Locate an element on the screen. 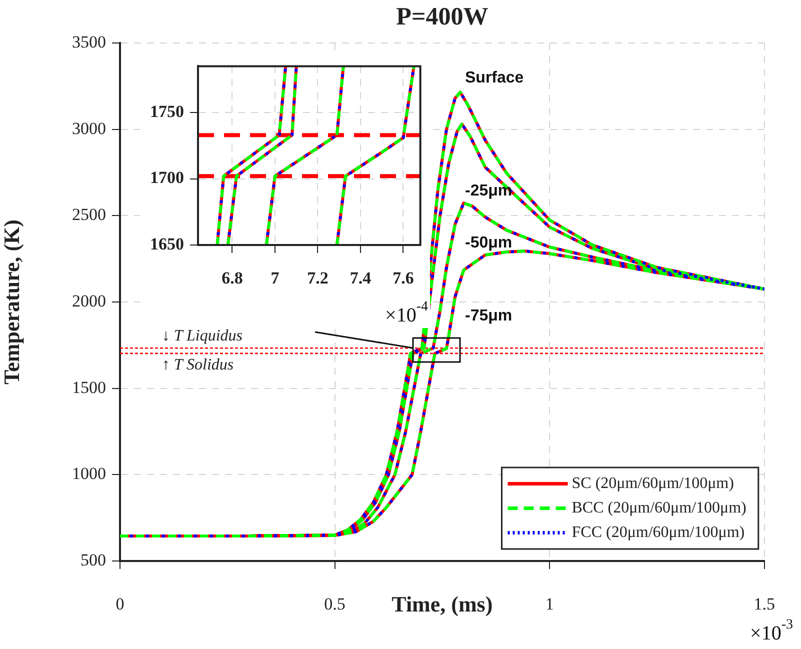  y-tick-label: 1500 is located at coordinates (89, 387).